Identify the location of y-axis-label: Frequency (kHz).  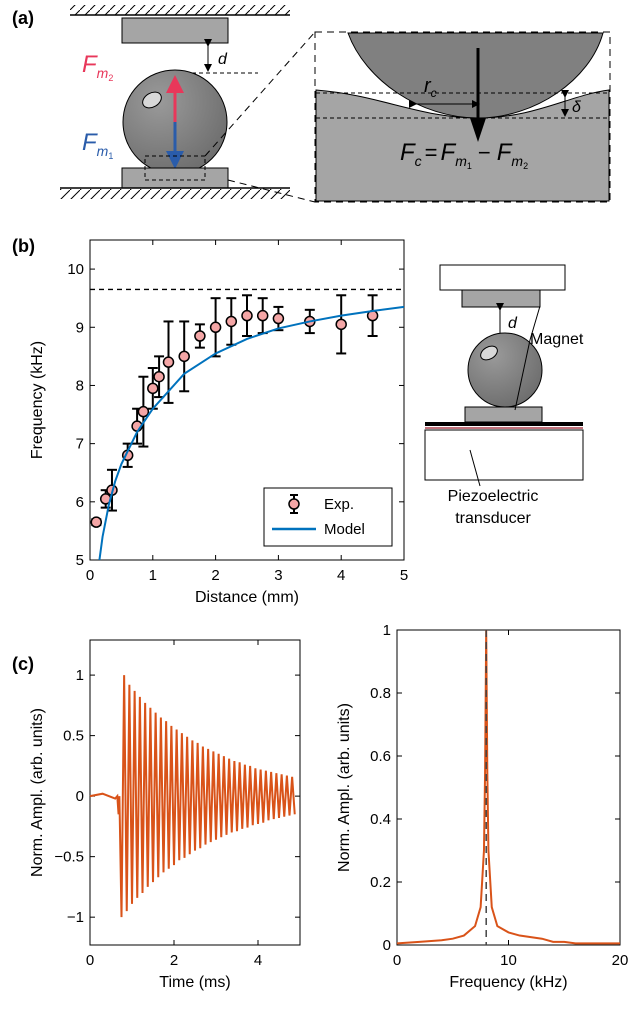
(37, 400).